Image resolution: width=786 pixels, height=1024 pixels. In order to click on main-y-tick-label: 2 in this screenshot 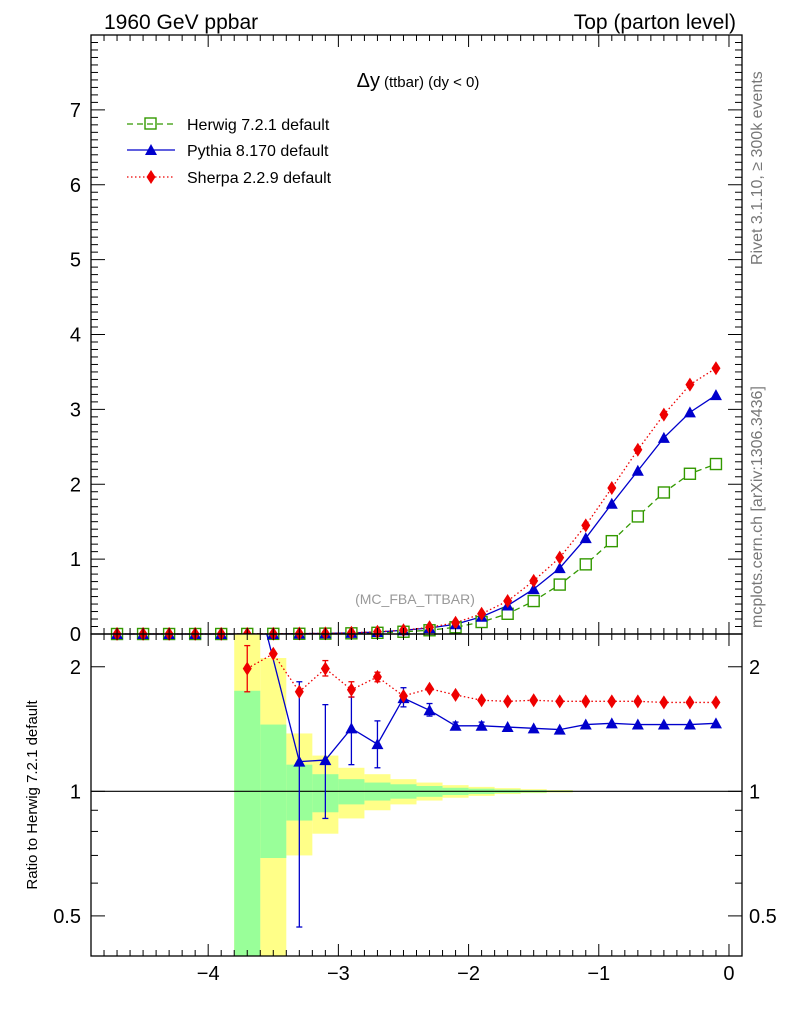, I will do `click(75, 485)`.